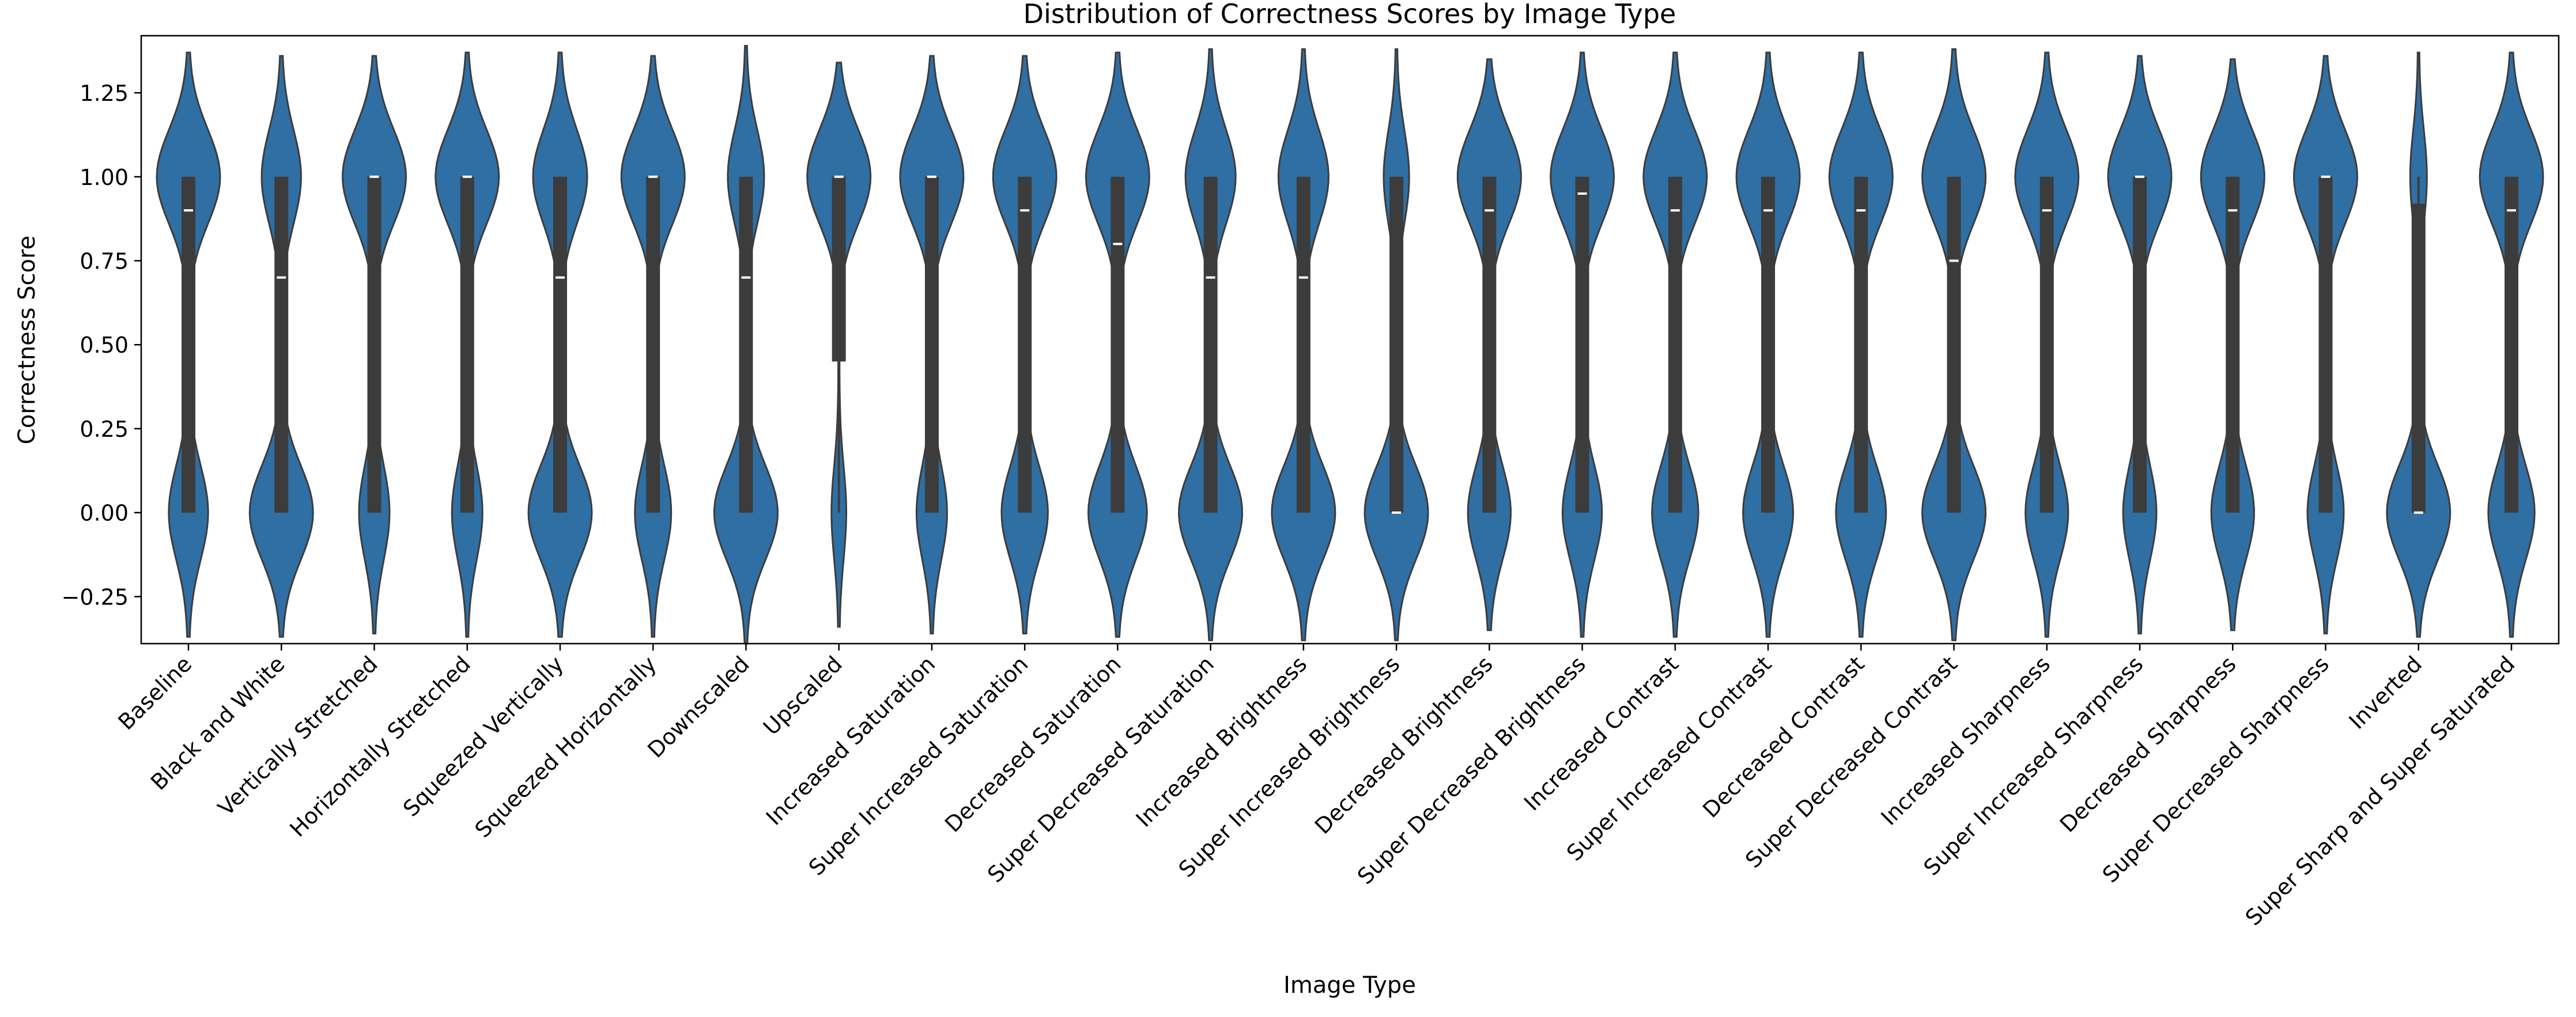 Image resolution: width=2576 pixels, height=1017 pixels. I want to click on y-axis: −0.25 0.00 0.25 0.50 0.75 1.00 1.25, so click(101, 345).